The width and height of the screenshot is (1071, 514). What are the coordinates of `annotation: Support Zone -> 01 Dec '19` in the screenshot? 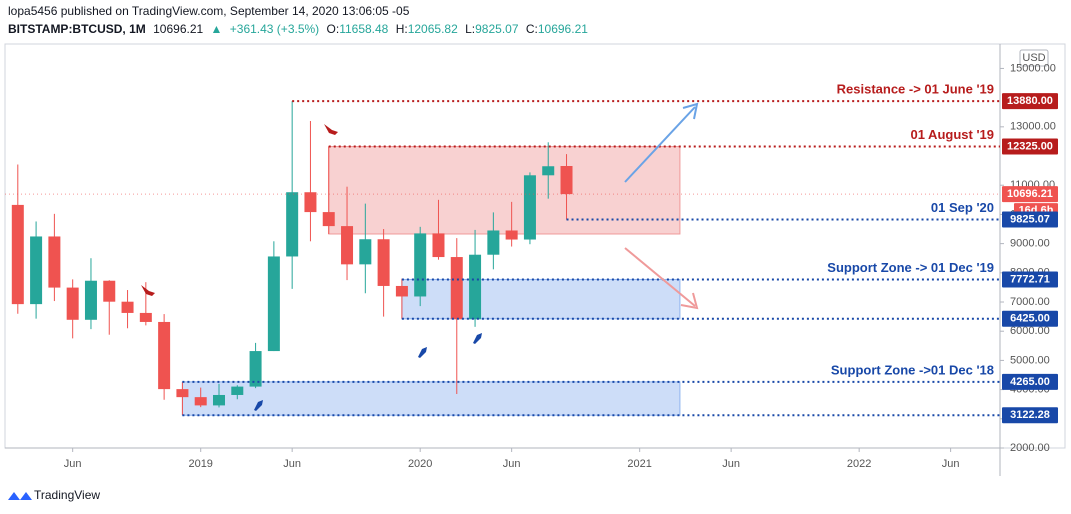 It's located at (910, 267).